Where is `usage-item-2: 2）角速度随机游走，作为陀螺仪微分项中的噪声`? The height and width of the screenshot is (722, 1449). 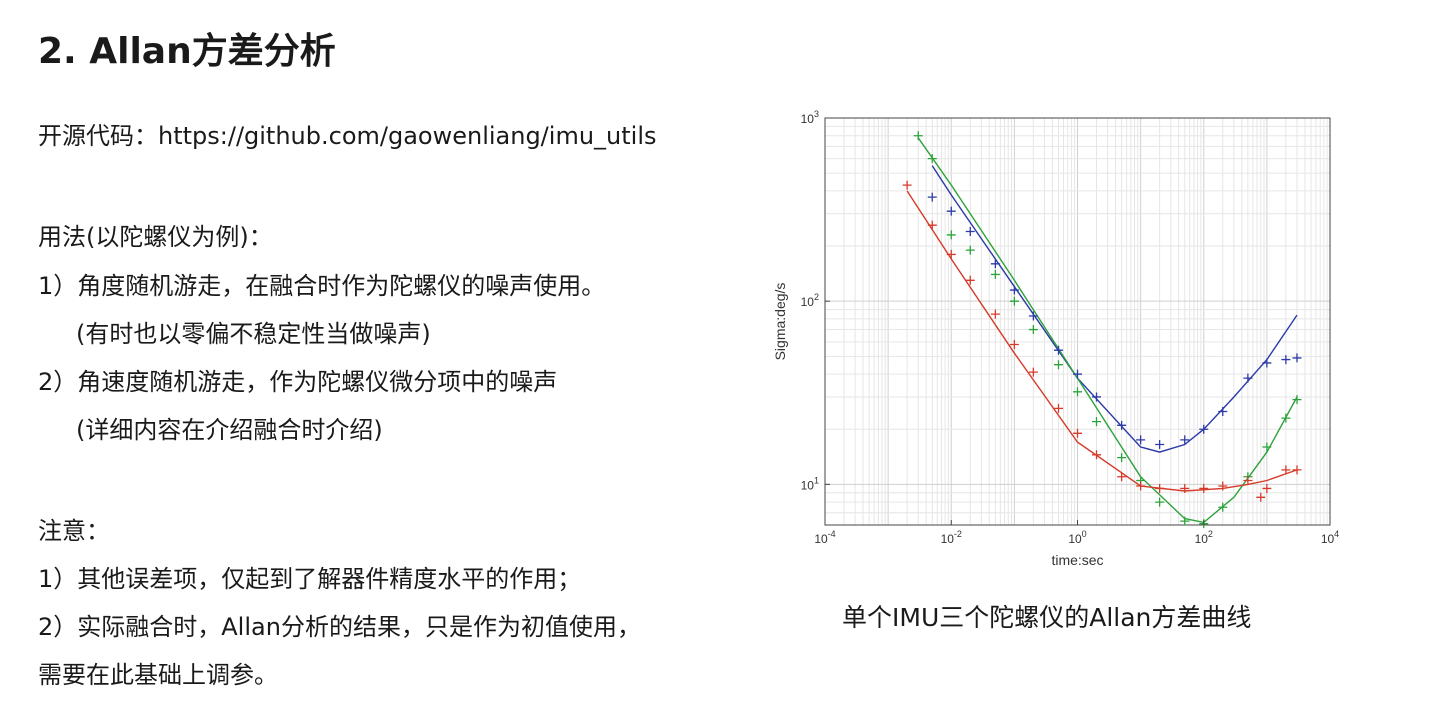 usage-item-2: 2）角速度随机游走，作为陀螺仪微分项中的噪声 is located at coordinates (298, 382).